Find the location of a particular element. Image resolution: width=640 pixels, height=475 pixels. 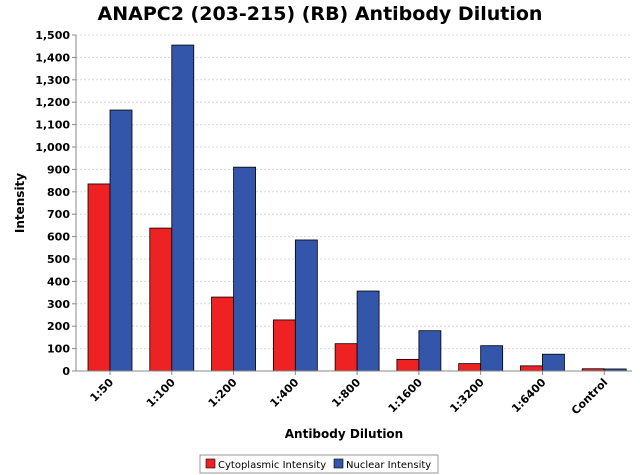

x-tick-label: 1:200 is located at coordinates (223, 393).